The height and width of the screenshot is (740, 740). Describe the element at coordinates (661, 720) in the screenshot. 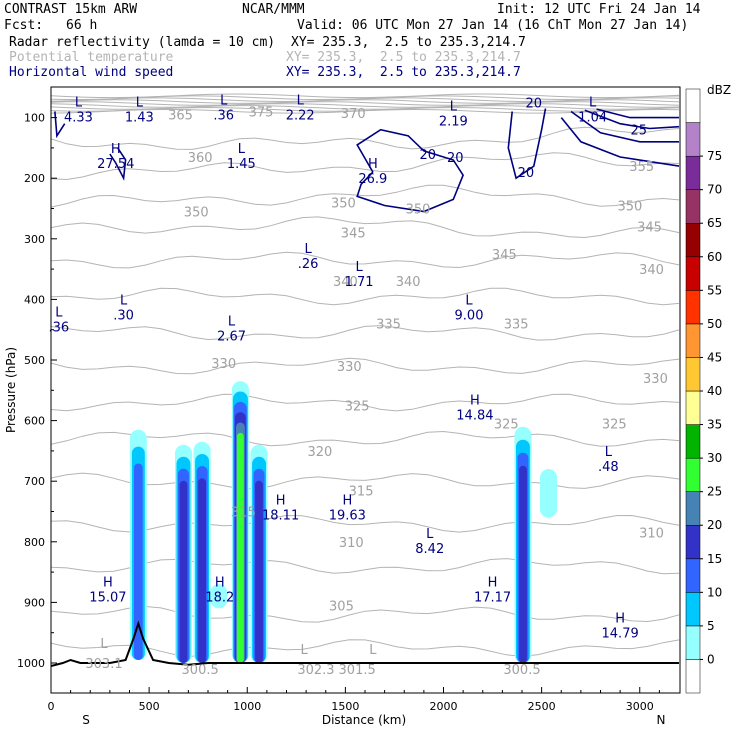

I see `north-label: N` at that location.